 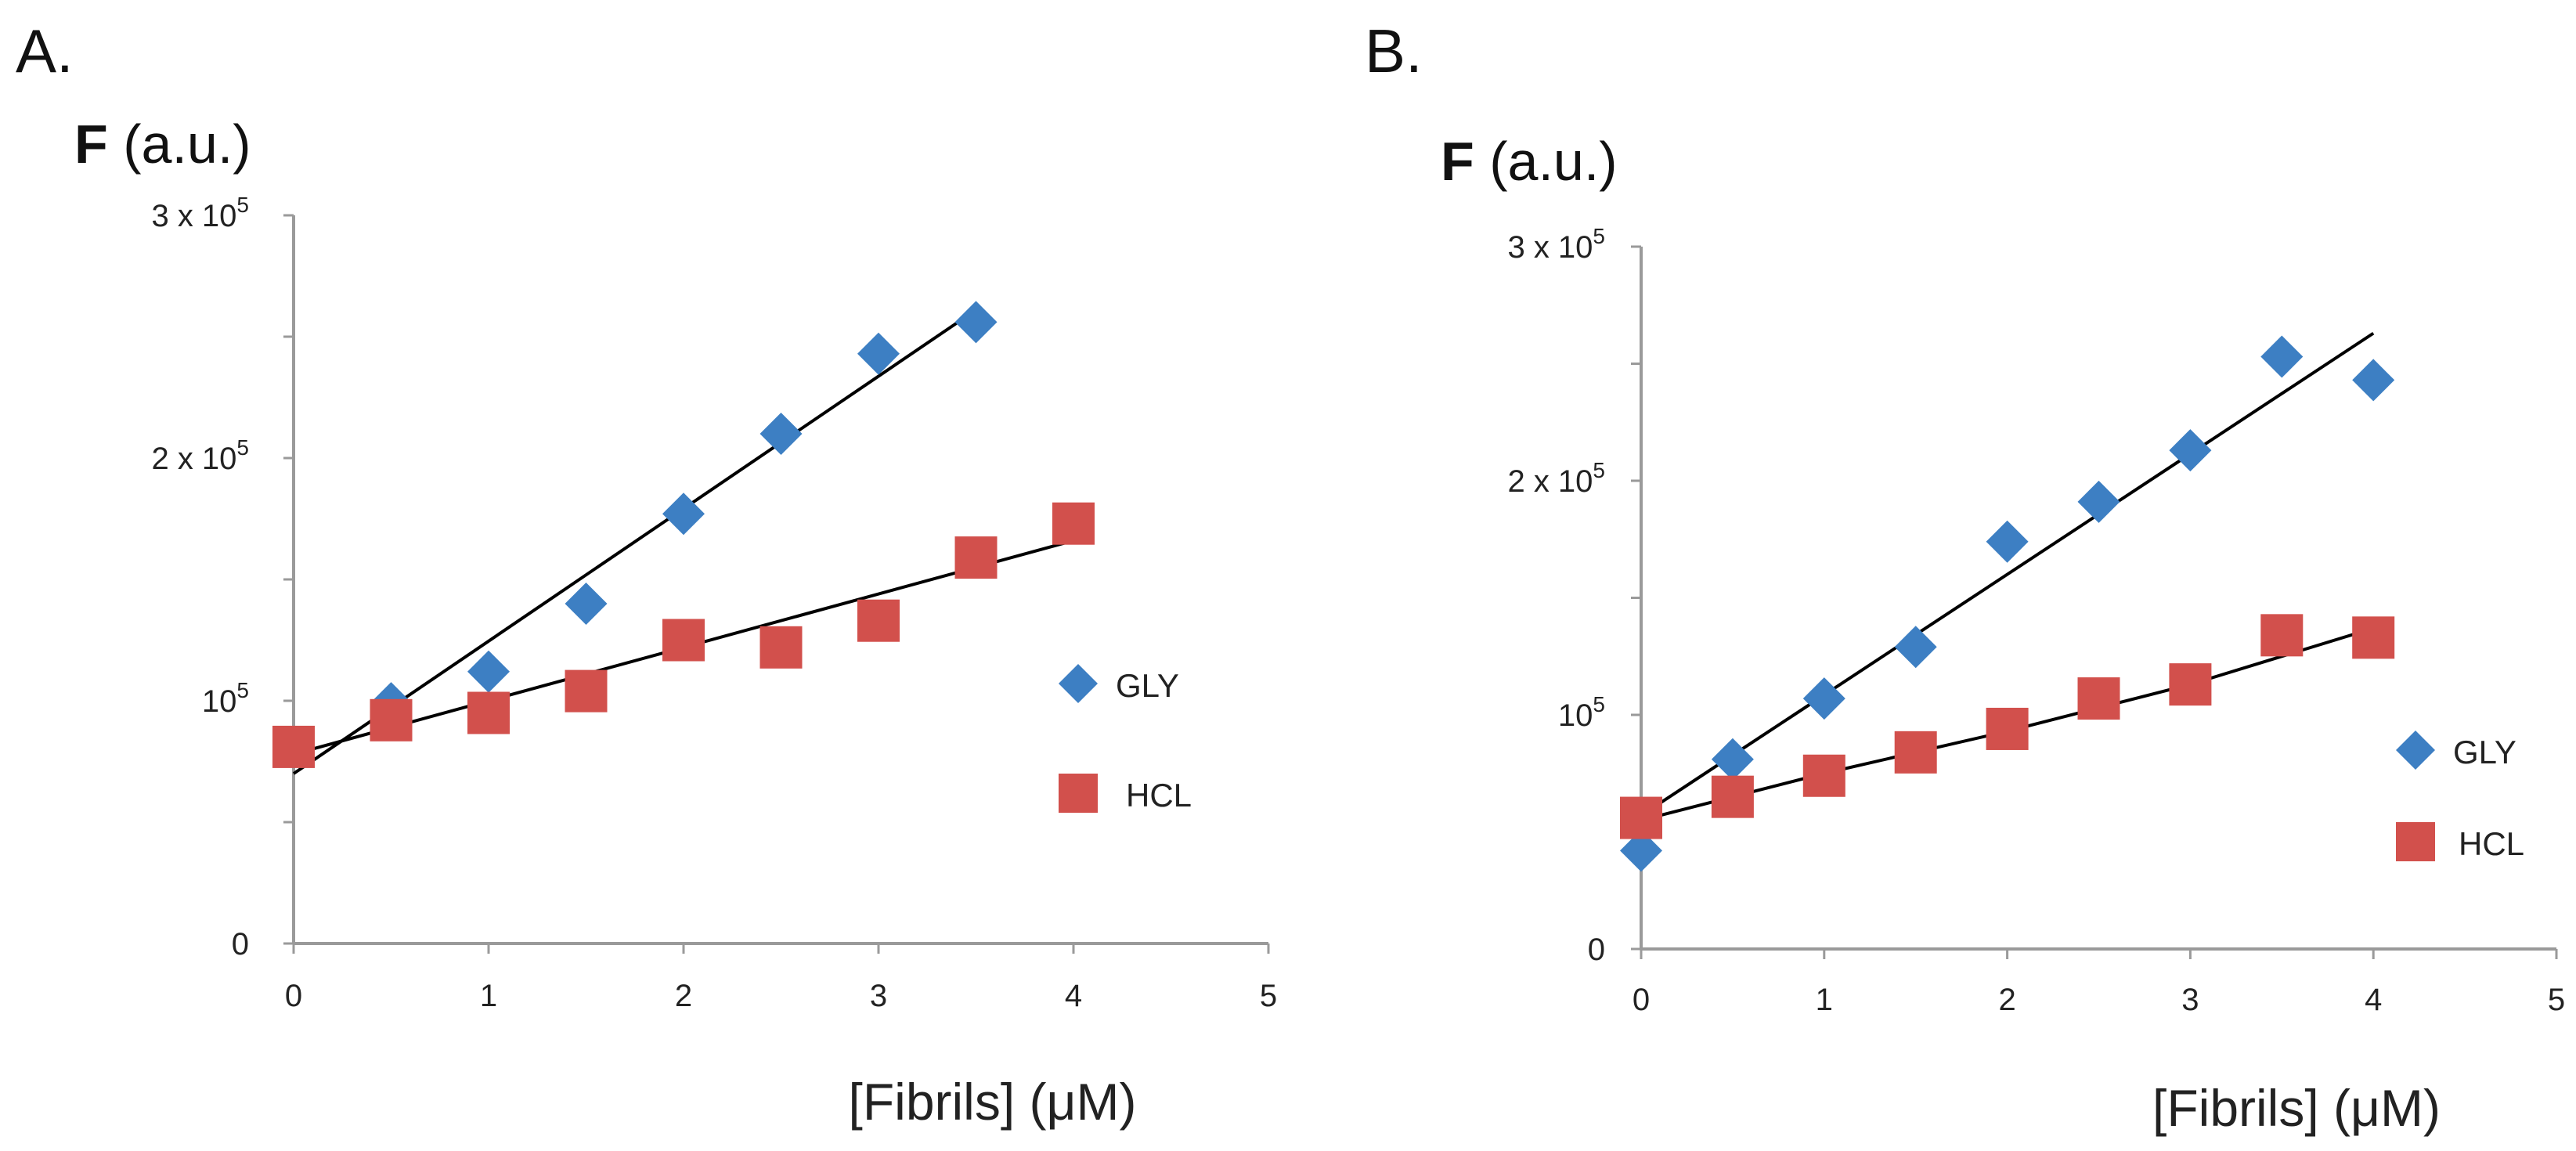 What do you see at coordinates (1394, 51) in the screenshot?
I see `panel-label: B.` at bounding box center [1394, 51].